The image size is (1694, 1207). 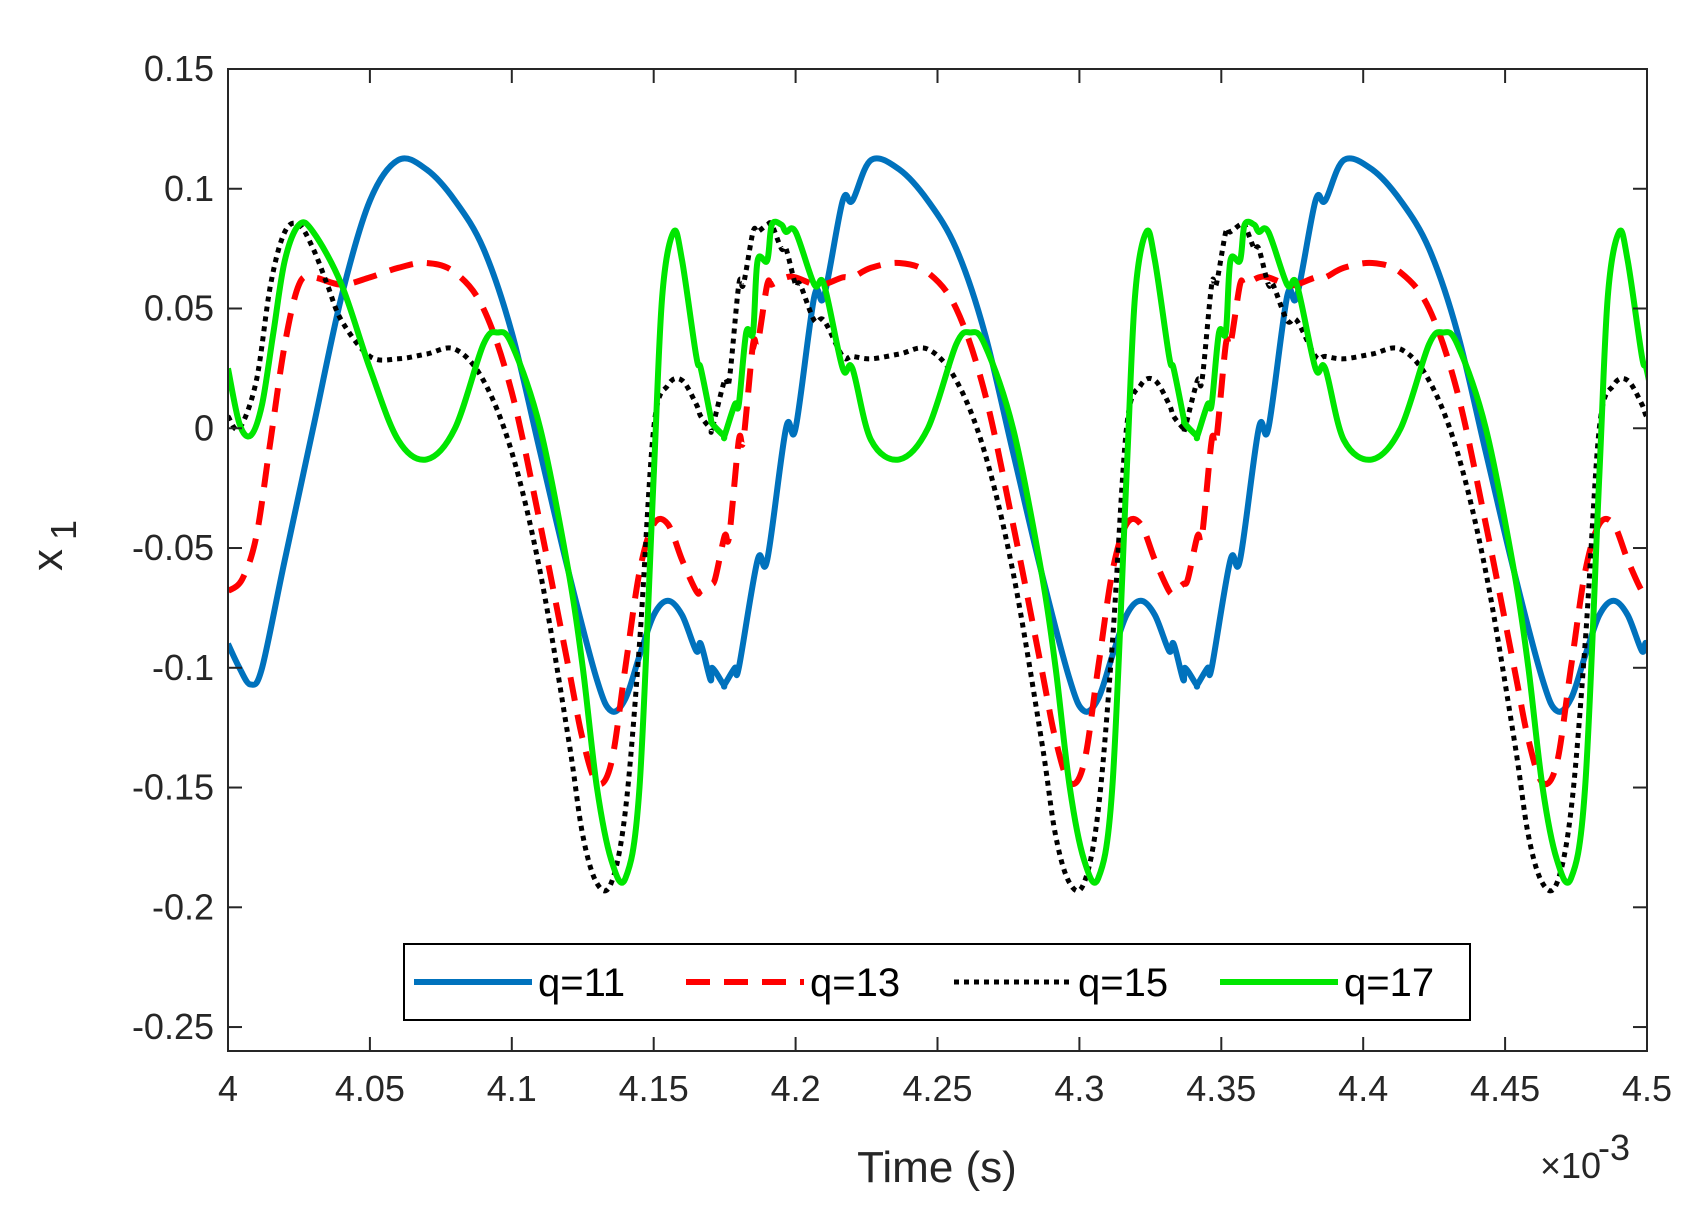 What do you see at coordinates (1221, 1088) in the screenshot?
I see `x-tick-label: 4.35` at bounding box center [1221, 1088].